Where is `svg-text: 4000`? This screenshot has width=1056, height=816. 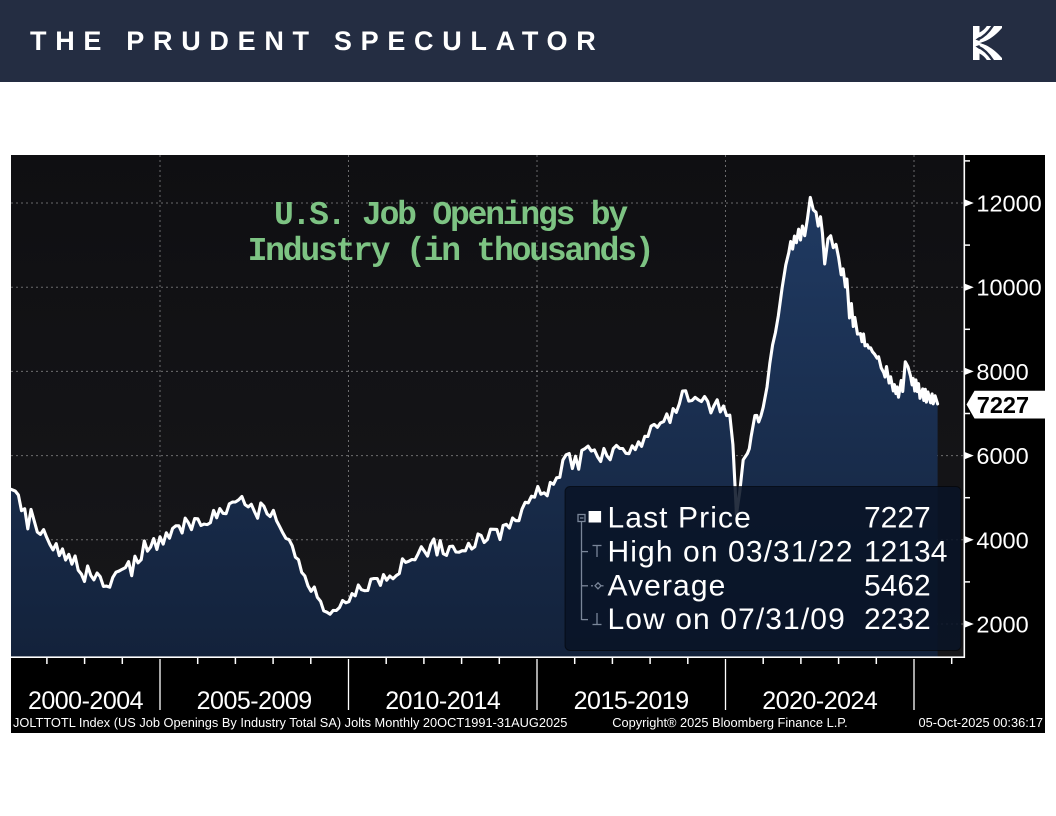 svg-text: 4000 is located at coordinates (1002, 540).